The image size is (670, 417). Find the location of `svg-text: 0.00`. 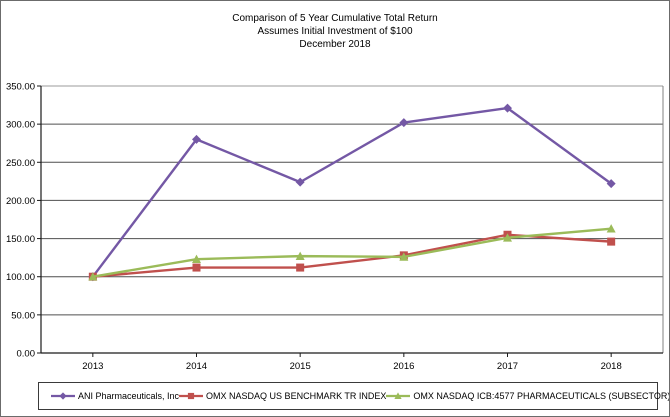

svg-text: 0.00 is located at coordinates (26, 354).